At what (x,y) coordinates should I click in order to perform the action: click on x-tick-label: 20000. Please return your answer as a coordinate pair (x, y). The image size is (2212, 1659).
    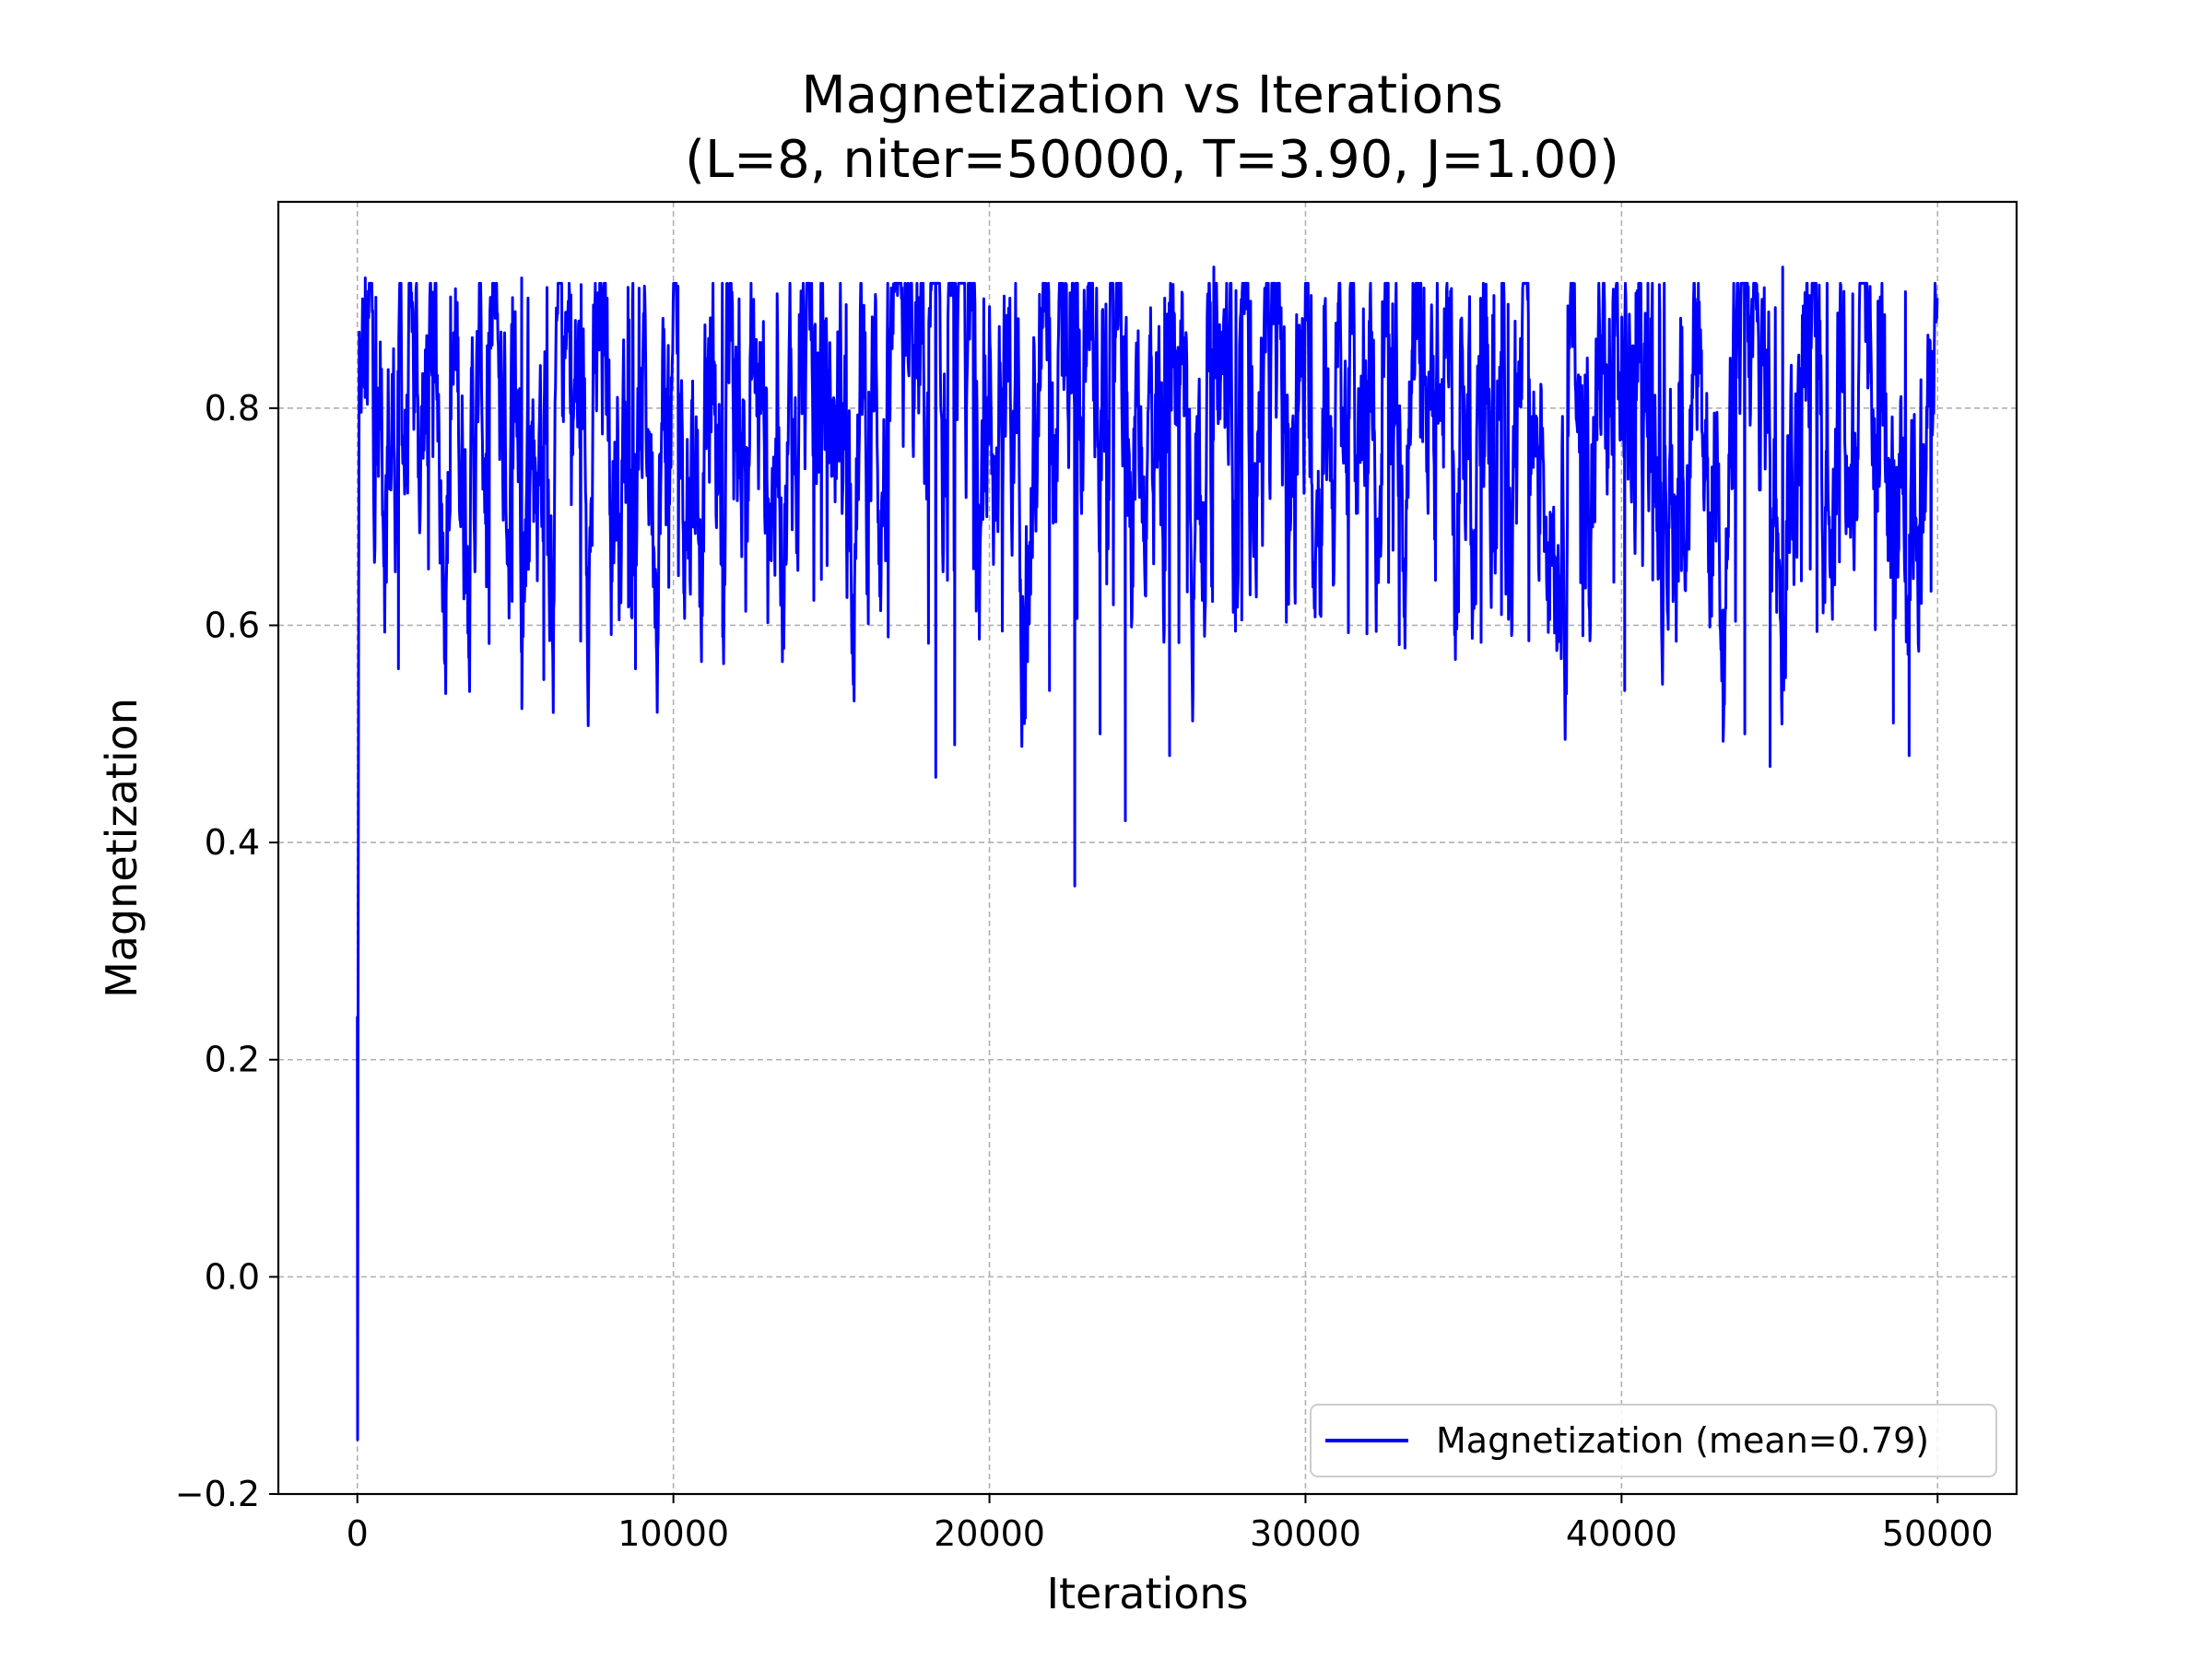
    Looking at the image, I should click on (989, 1533).